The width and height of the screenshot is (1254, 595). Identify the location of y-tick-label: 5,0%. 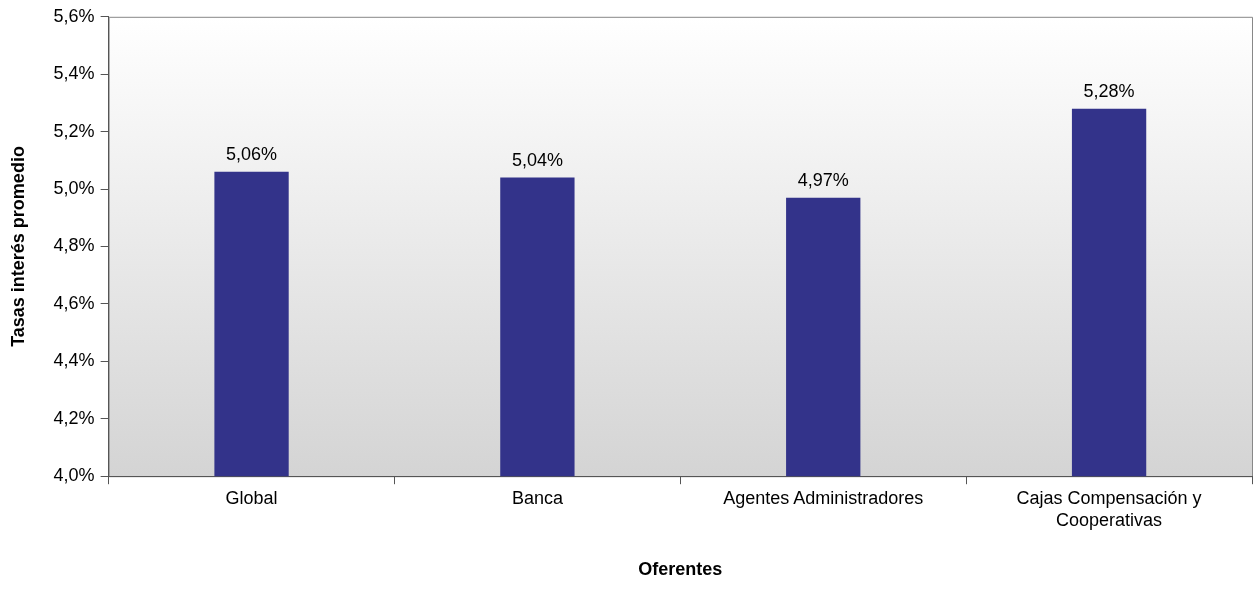
(74, 188).